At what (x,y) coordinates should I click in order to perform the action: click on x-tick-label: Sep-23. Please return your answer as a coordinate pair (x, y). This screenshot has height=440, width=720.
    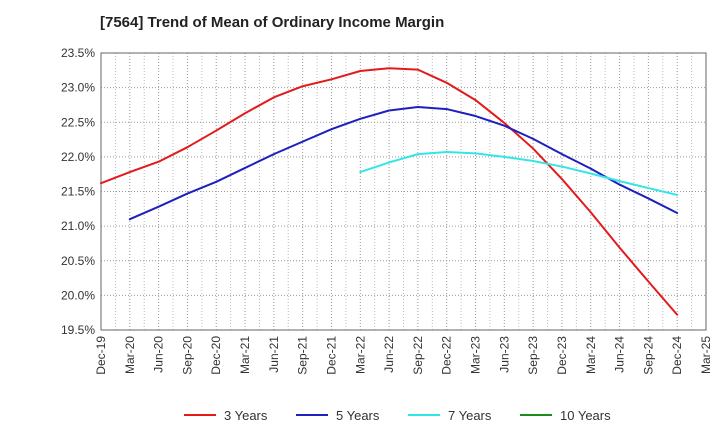
    Looking at the image, I should click on (533, 355).